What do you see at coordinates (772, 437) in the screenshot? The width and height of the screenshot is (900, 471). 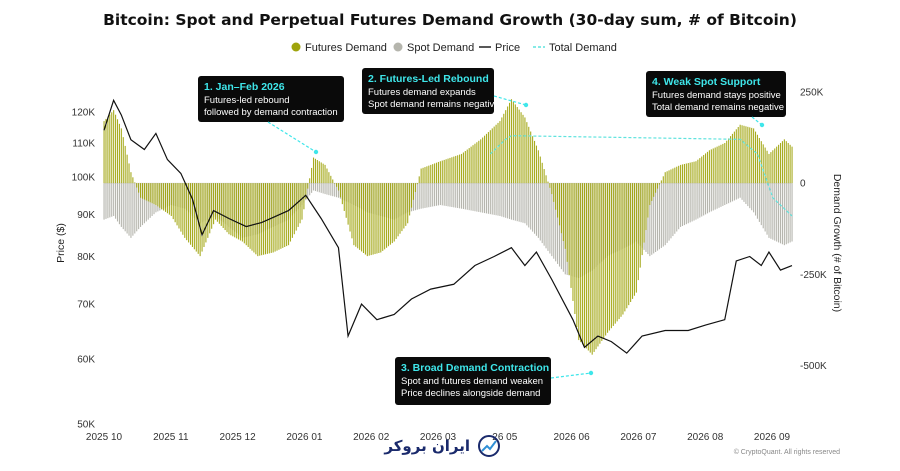 I see `x-tick-label: 2026 09` at bounding box center [772, 437].